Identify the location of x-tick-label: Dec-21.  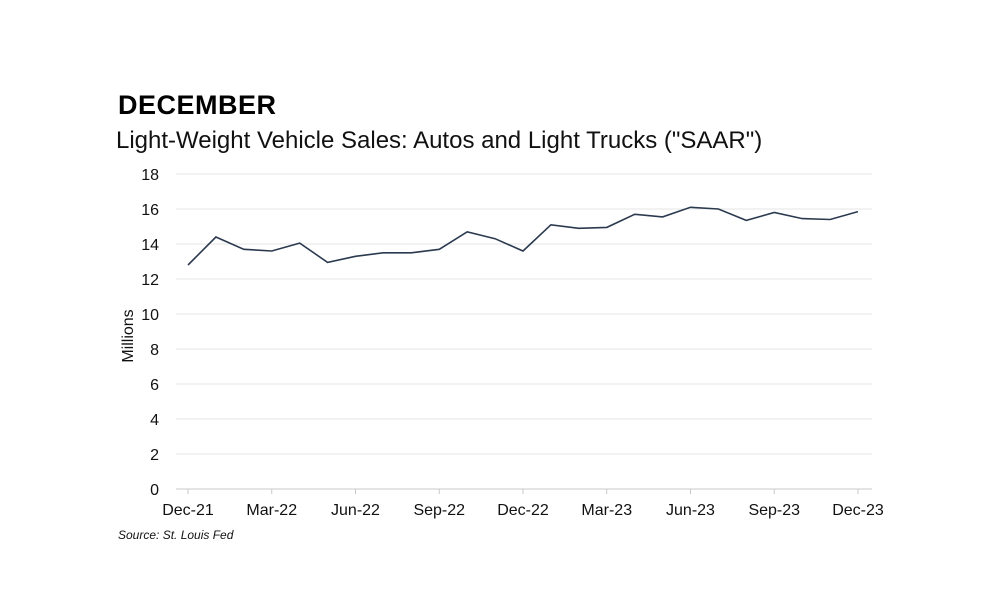
(188, 510).